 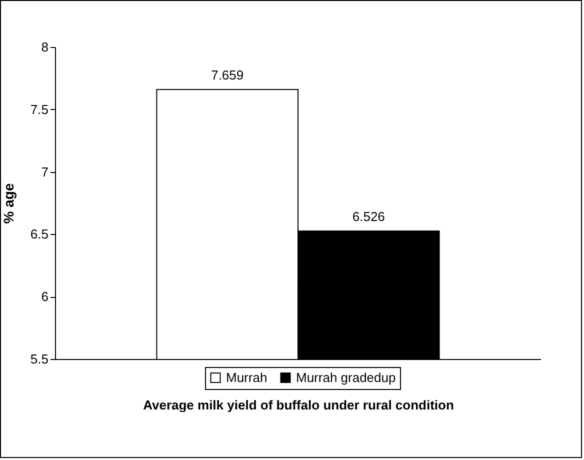 What do you see at coordinates (8, 203) in the screenshot?
I see `y-axis-title: % age` at bounding box center [8, 203].